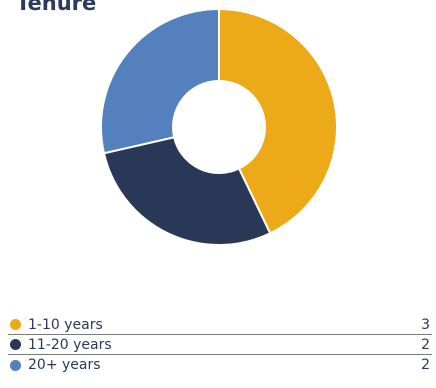 This screenshot has width=436, height=388. What do you see at coordinates (220, 365) in the screenshot?
I see `legend-item-20-years: 20+ years 2` at bounding box center [220, 365].